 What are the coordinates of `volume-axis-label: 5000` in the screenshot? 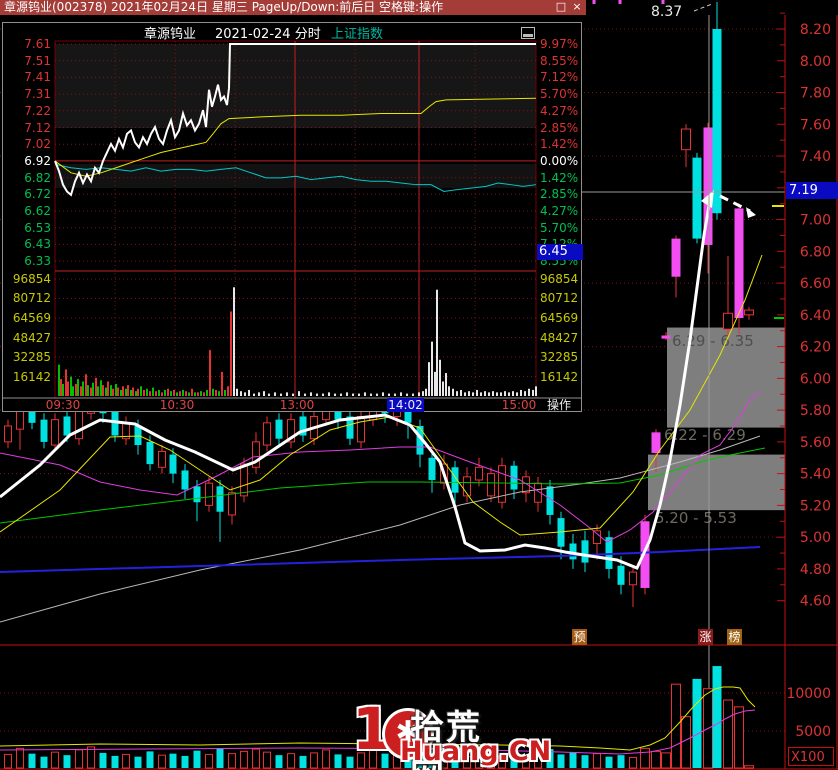 It's located at (813, 732).